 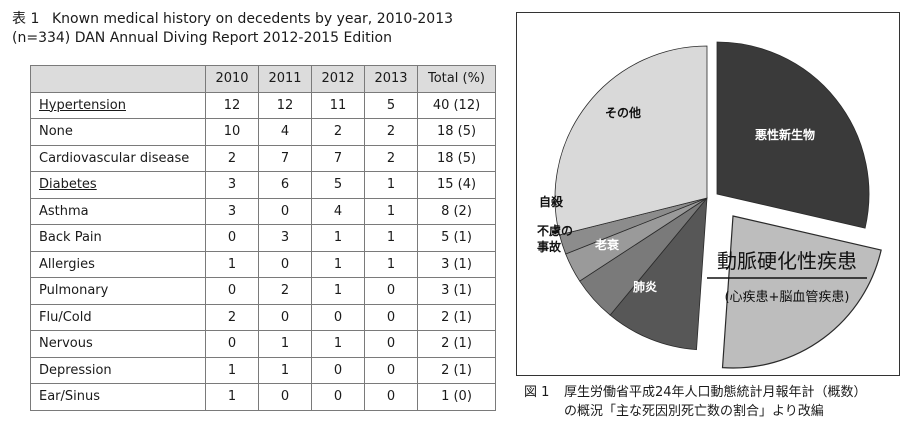 What do you see at coordinates (26, 19) in the screenshot?
I see `table-caption-number: 表 1` at bounding box center [26, 19].